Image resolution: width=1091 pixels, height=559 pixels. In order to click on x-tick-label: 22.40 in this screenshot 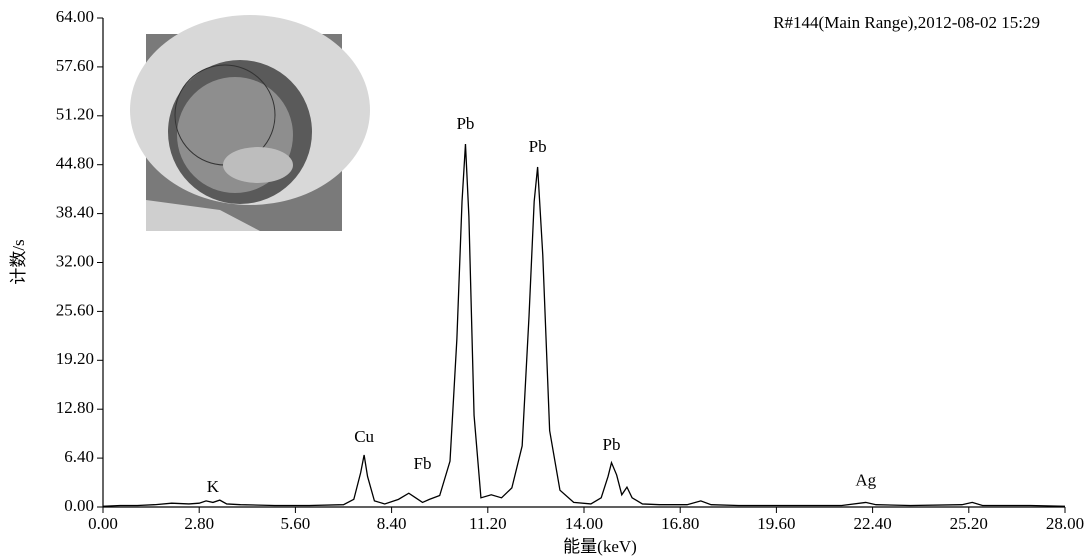, I will do `click(872, 523)`.